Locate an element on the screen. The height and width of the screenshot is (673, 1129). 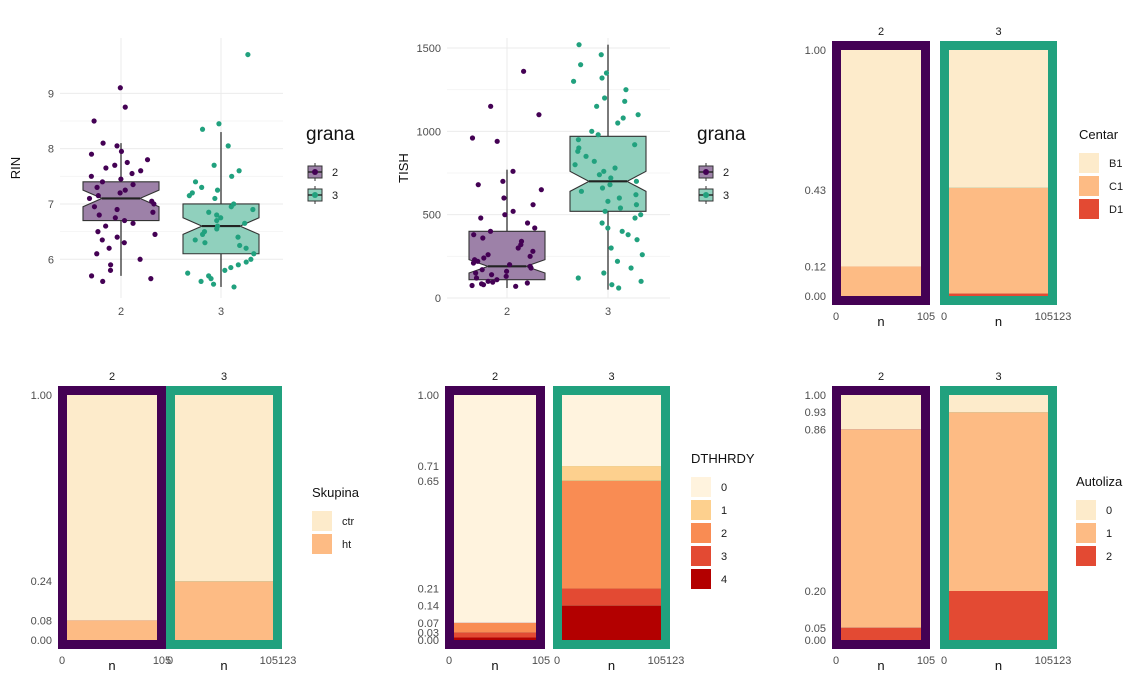
y-tick-label: 0.20 is located at coordinates (815, 592).